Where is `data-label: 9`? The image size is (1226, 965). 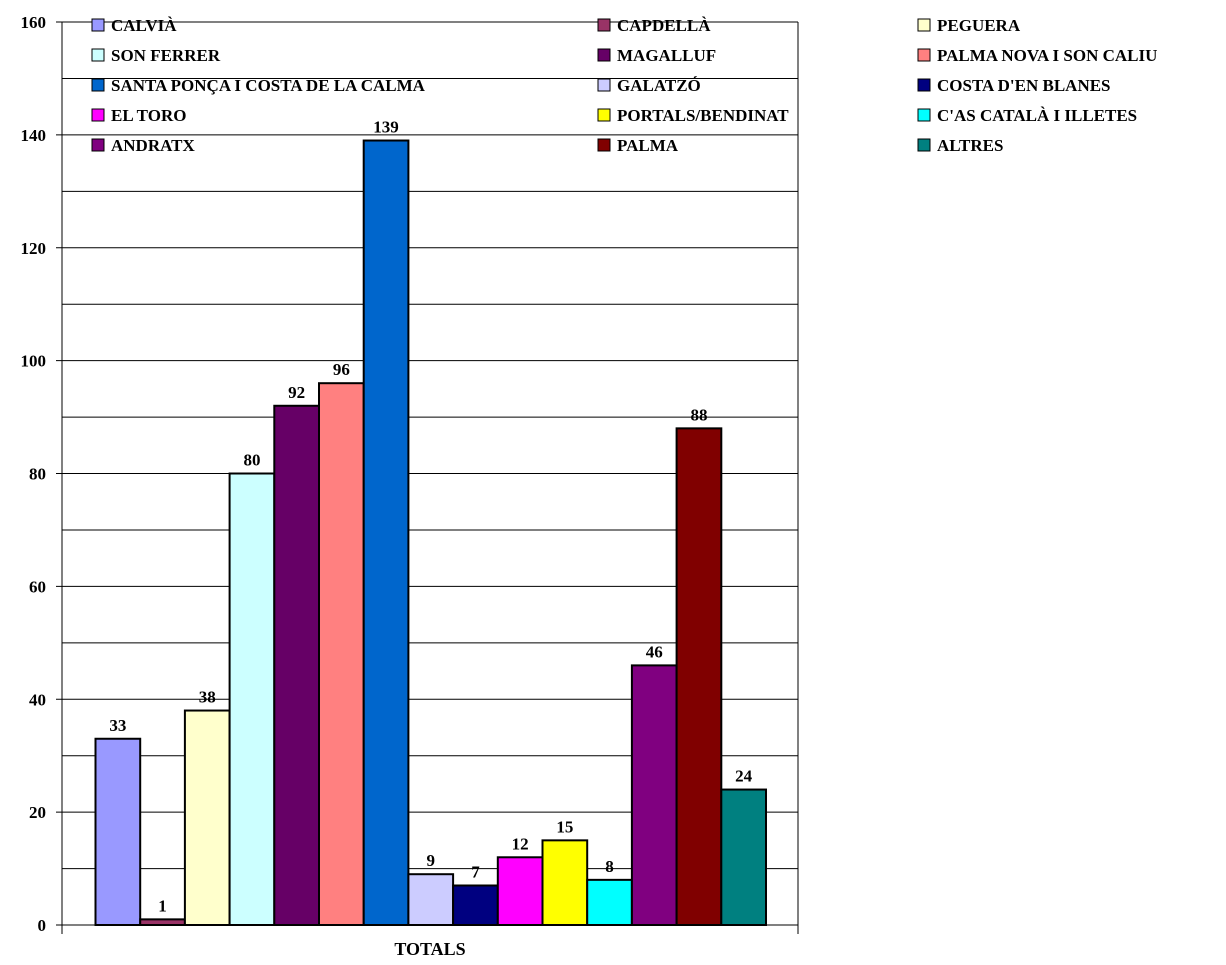 data-label: 9 is located at coordinates (431, 860).